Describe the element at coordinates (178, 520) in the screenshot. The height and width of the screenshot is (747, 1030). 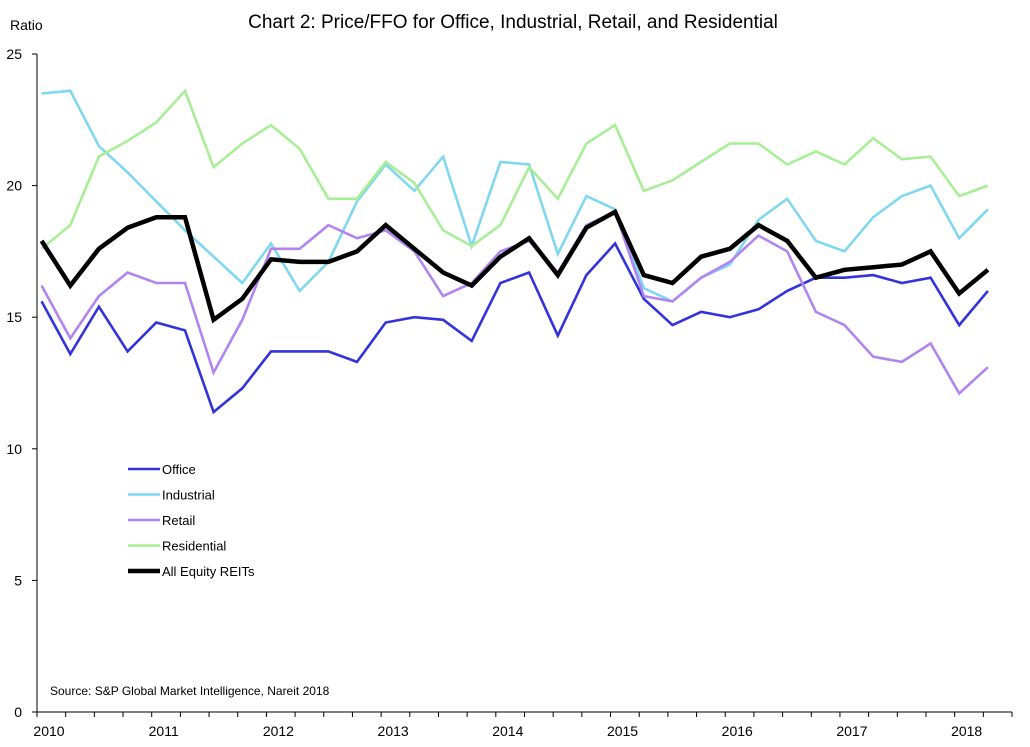
I see `legend-label-retail: Retail` at that location.